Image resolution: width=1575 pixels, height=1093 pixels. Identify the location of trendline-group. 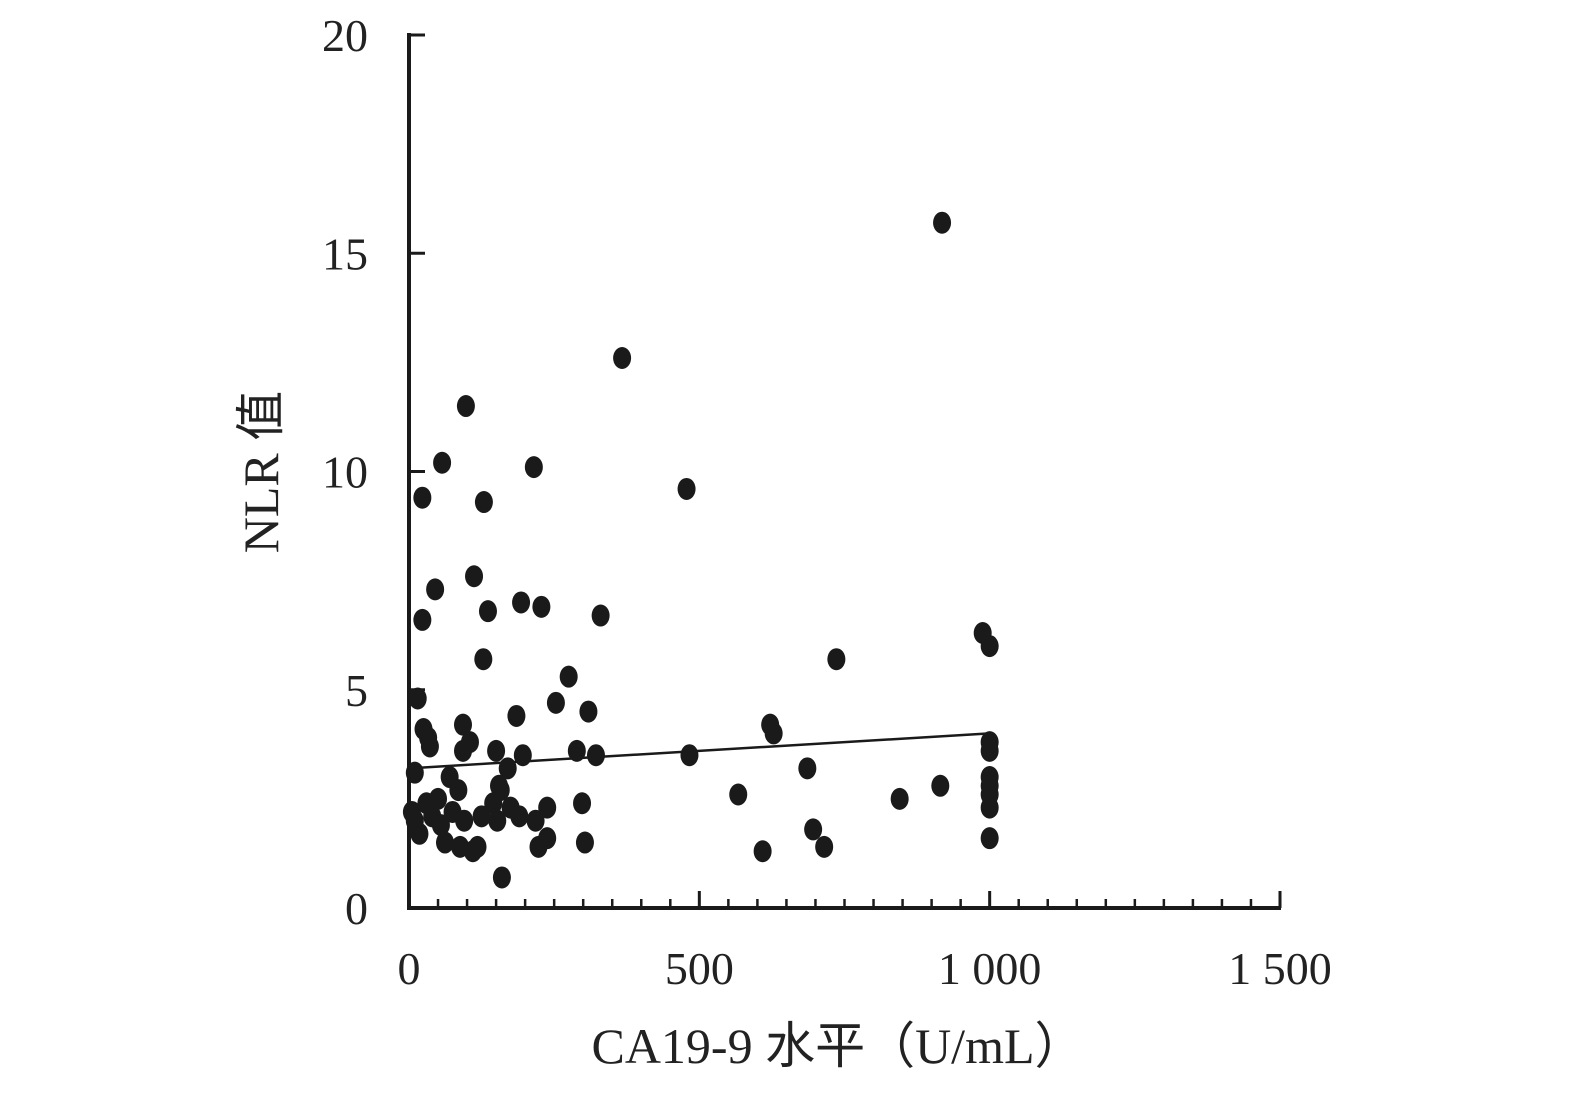
(699, 751).